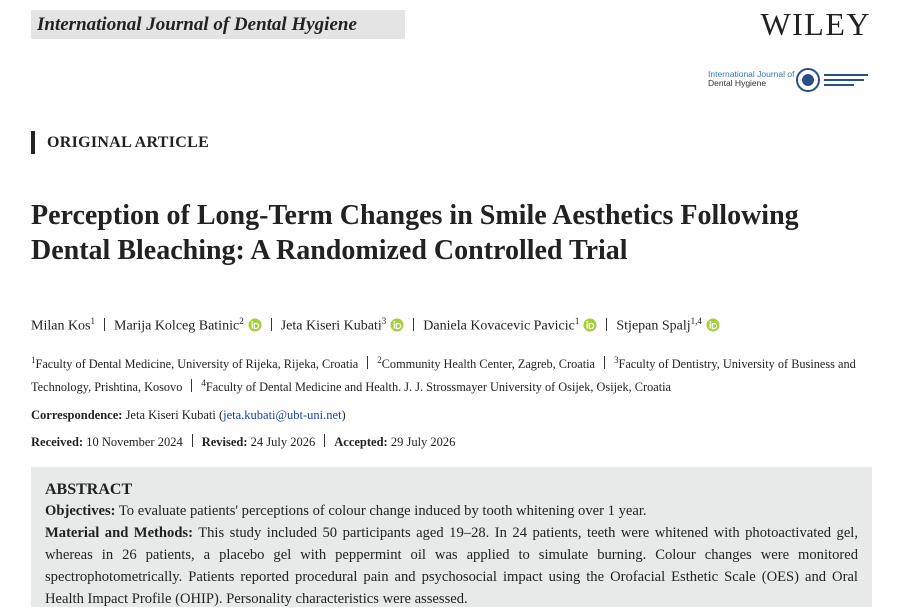 The image size is (911, 610). Describe the element at coordinates (218, 24) in the screenshot. I see `journal-name: International Journal of Dental Hygiene` at that location.